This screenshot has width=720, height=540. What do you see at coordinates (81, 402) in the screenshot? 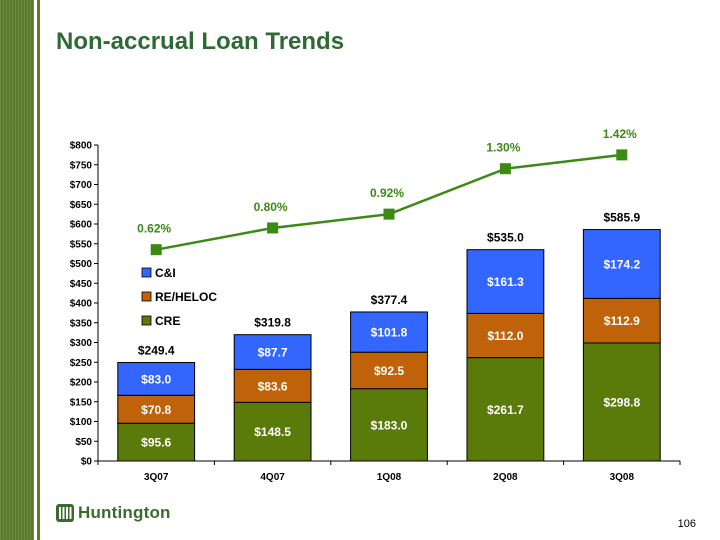
I see `y-tick-label: $150` at bounding box center [81, 402].